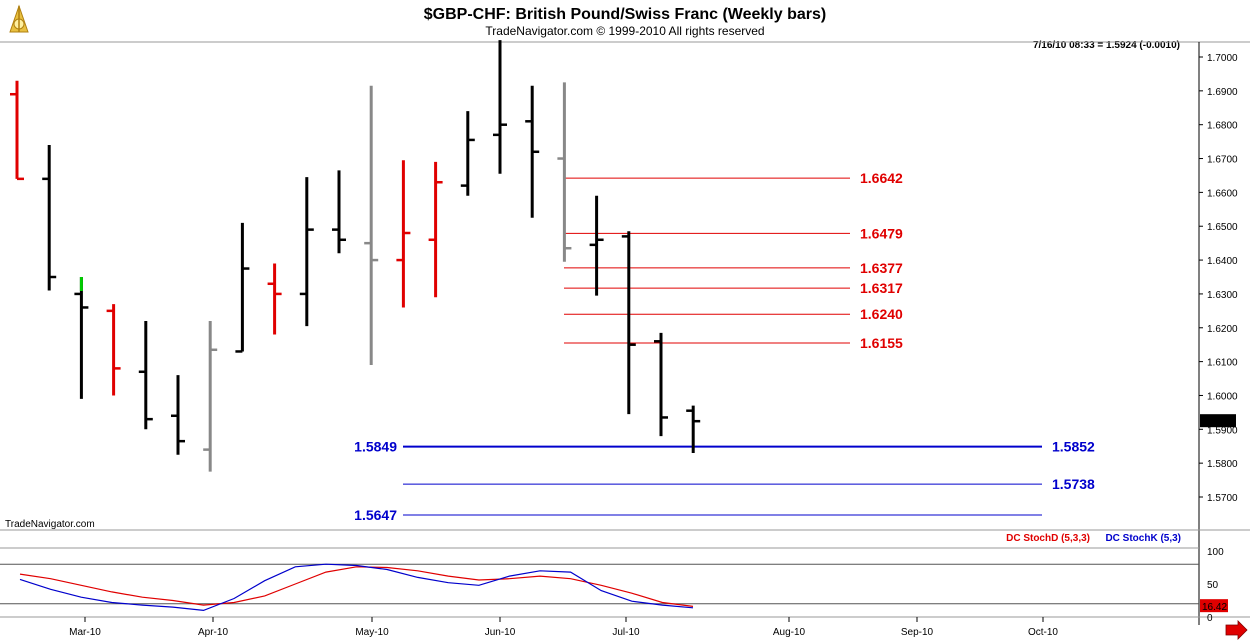 The width and height of the screenshot is (1250, 643). I want to click on price-tick-label: 1.6200, so click(1222, 329).